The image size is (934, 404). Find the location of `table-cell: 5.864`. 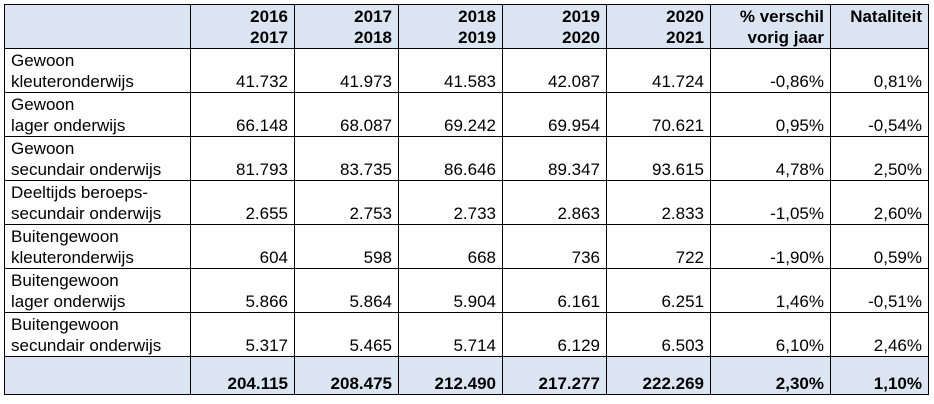

table-cell: 5.864 is located at coordinates (346, 290).